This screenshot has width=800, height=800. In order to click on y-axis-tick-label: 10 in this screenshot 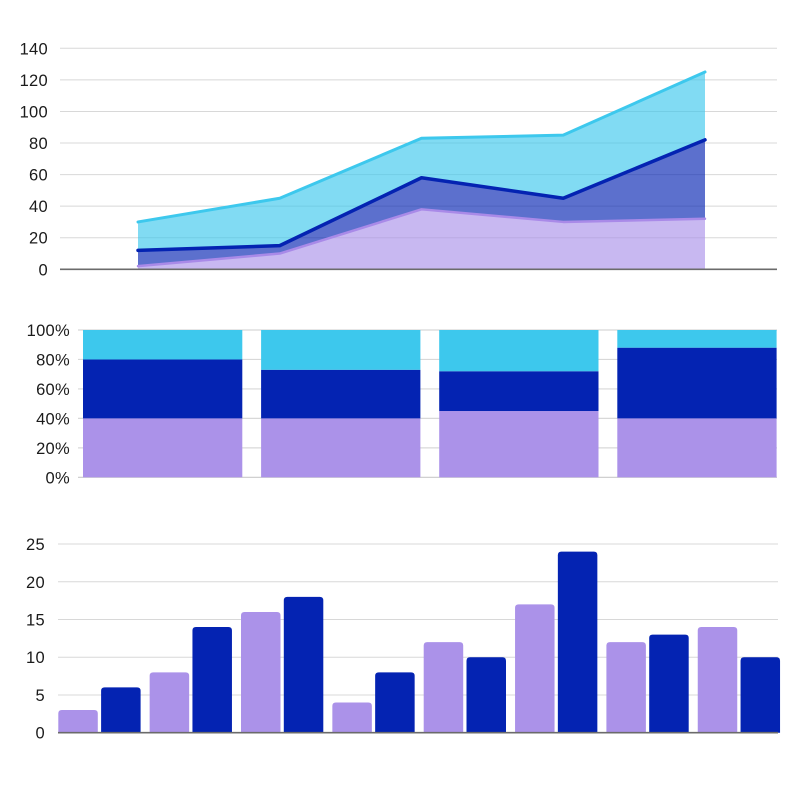, I will do `click(35, 658)`.